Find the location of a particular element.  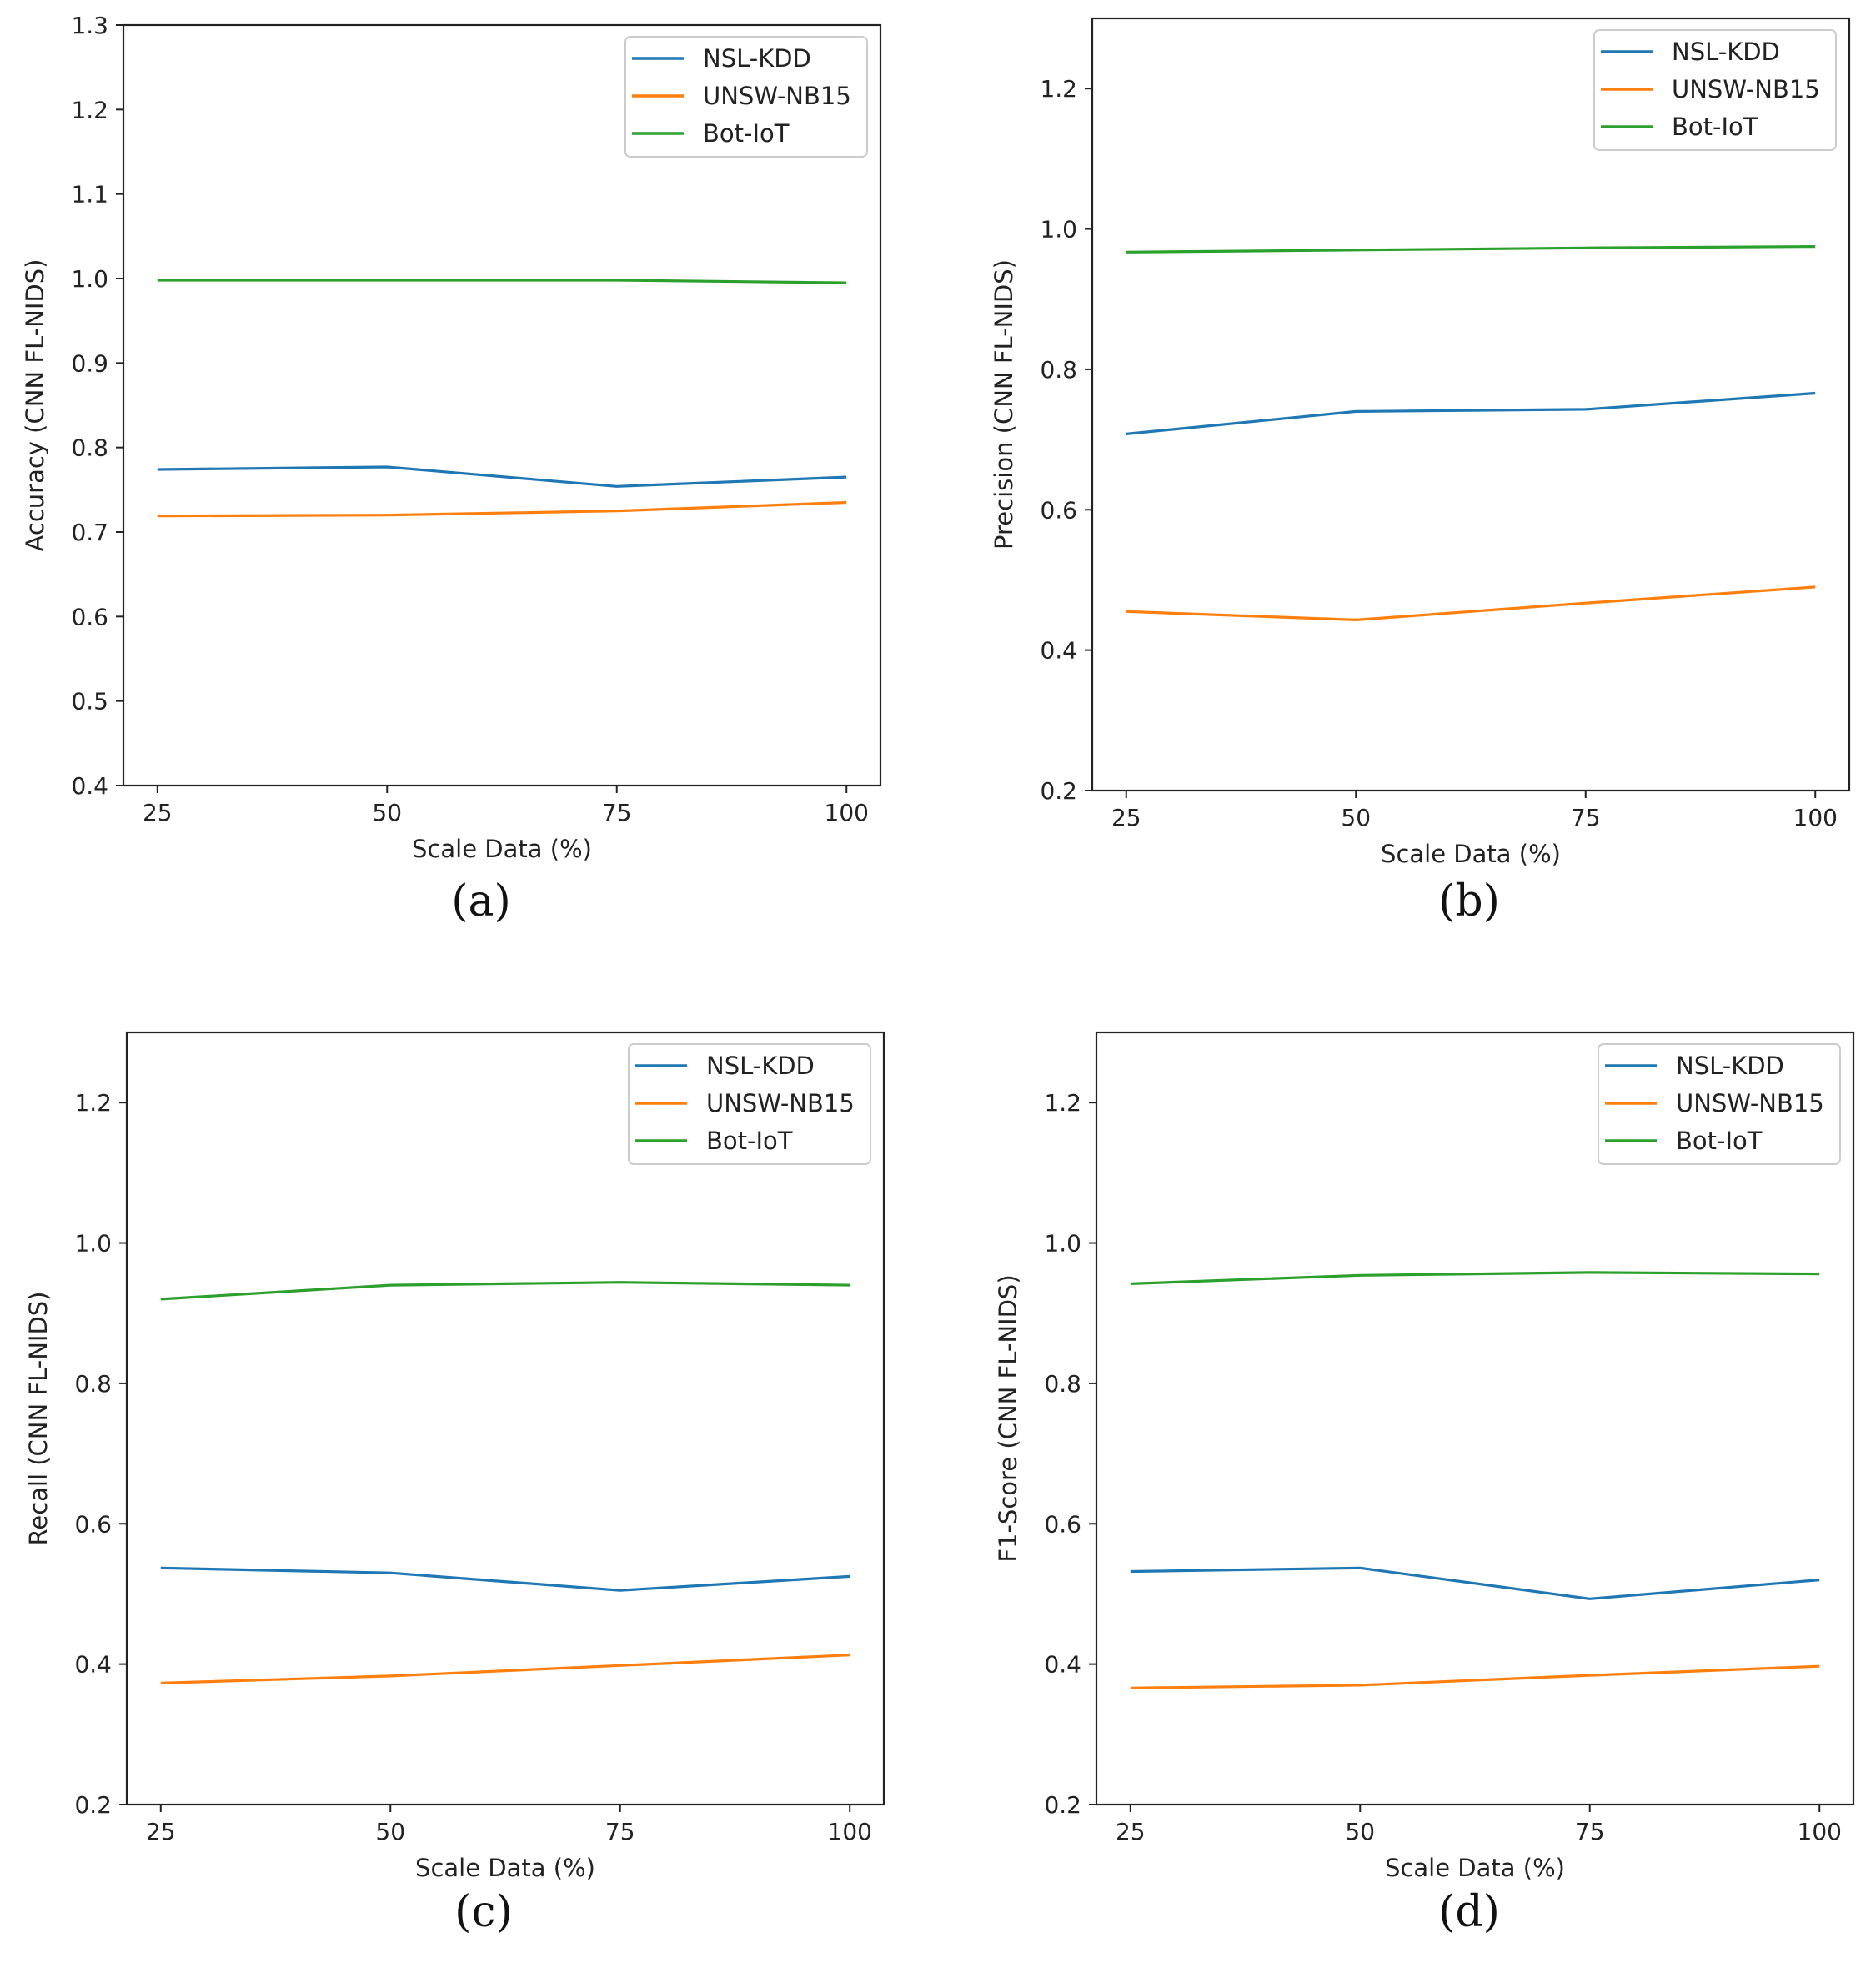

y-tick-label: 0.9 is located at coordinates (89, 363).